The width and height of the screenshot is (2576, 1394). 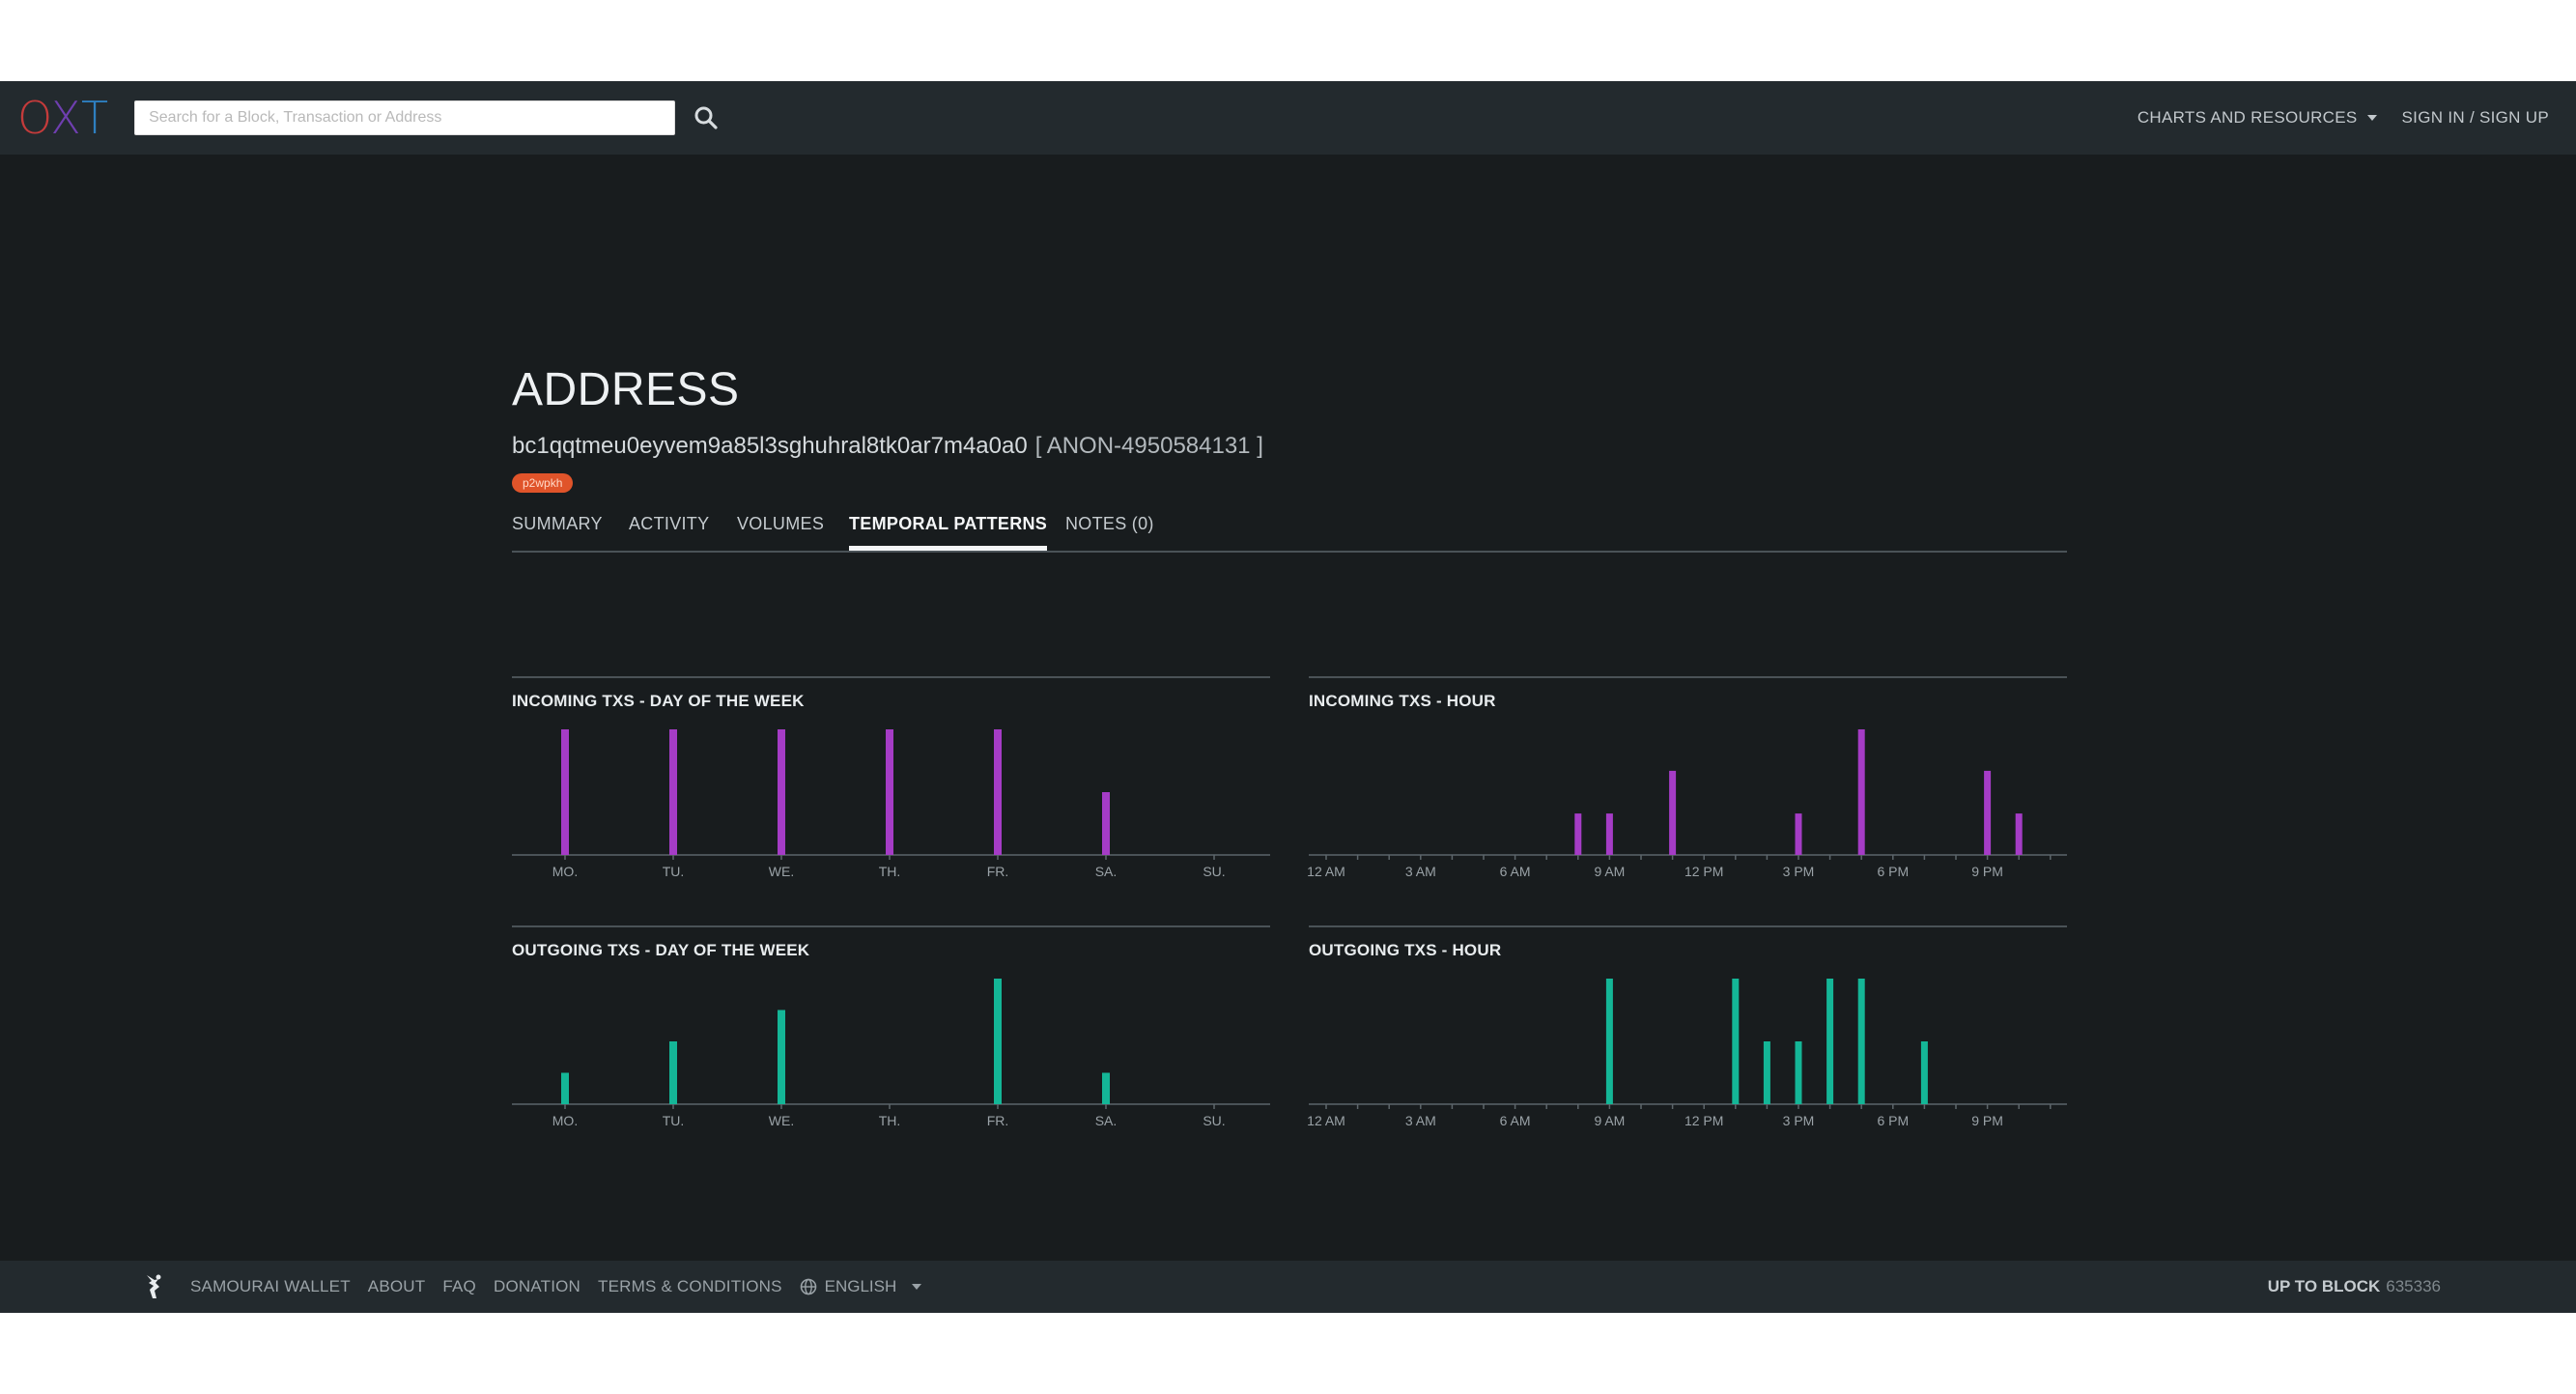 What do you see at coordinates (2247, 117) in the screenshot?
I see `charts-resources-label: CHARTS AND RESOURCES` at bounding box center [2247, 117].